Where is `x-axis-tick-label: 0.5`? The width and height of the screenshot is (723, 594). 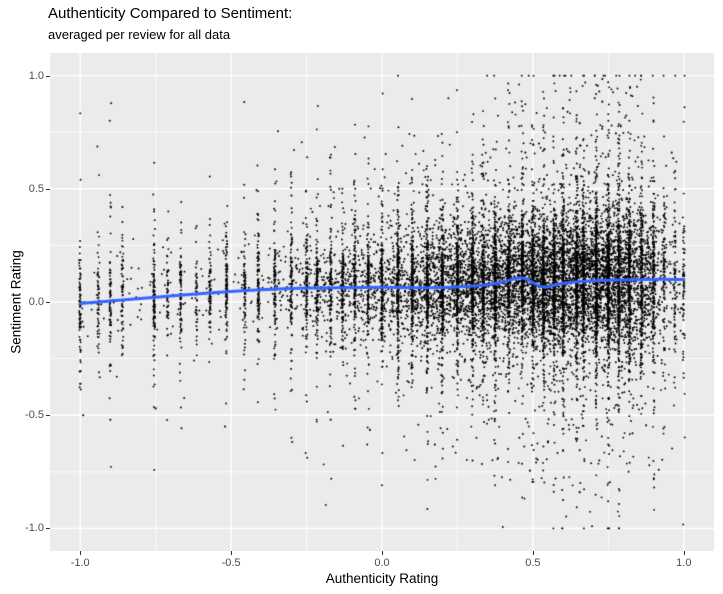 x-axis-tick-label: 0.5 is located at coordinates (533, 563).